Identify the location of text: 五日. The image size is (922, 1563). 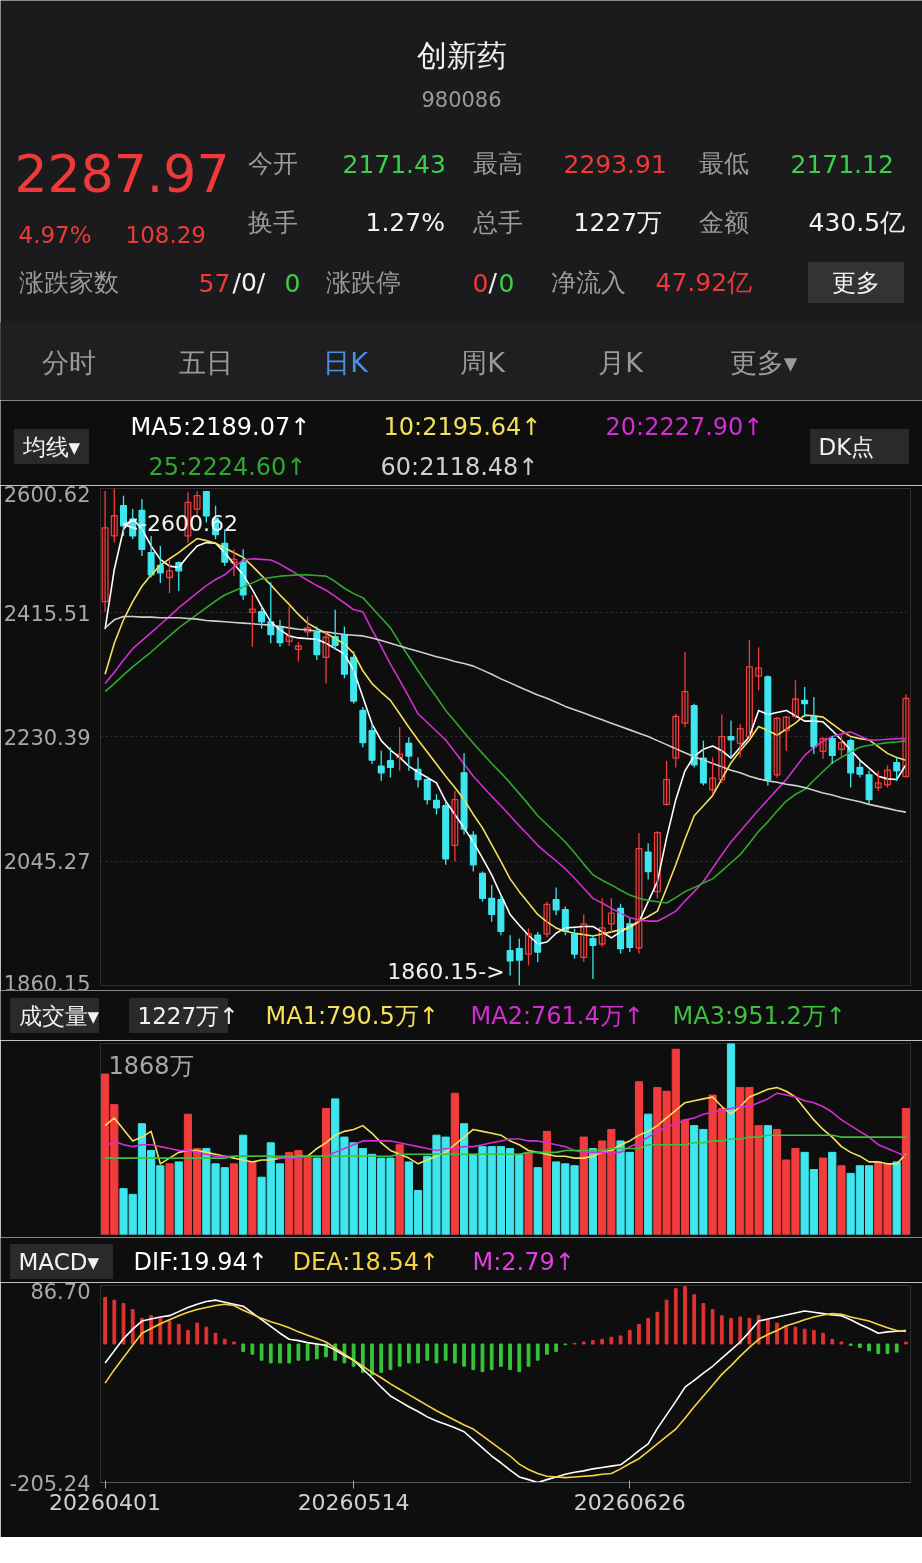
(205, 362).